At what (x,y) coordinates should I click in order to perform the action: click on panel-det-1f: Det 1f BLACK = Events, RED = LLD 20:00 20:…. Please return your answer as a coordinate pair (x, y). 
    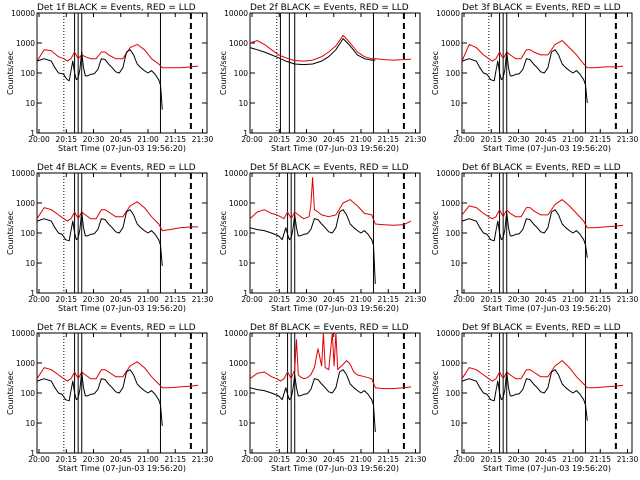
    Looking at the image, I should click on (110, 78).